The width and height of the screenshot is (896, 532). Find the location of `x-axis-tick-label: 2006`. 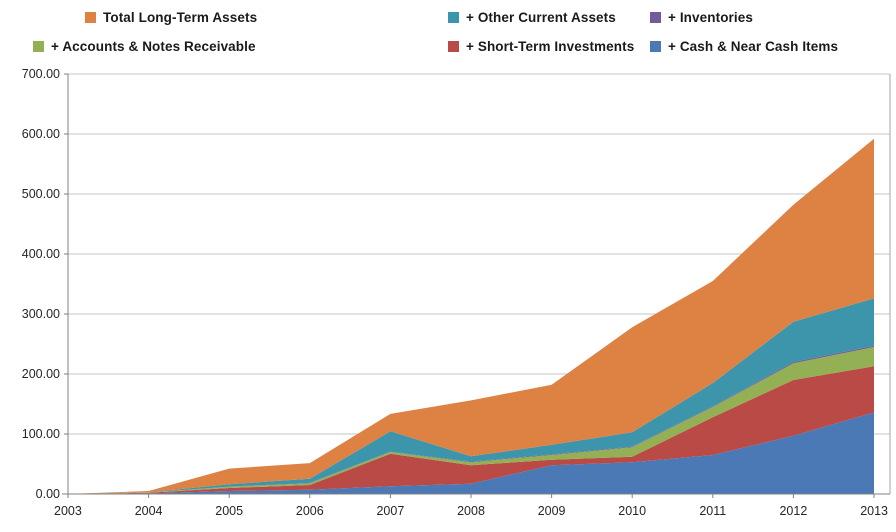

x-axis-tick-label: 2006 is located at coordinates (310, 511).